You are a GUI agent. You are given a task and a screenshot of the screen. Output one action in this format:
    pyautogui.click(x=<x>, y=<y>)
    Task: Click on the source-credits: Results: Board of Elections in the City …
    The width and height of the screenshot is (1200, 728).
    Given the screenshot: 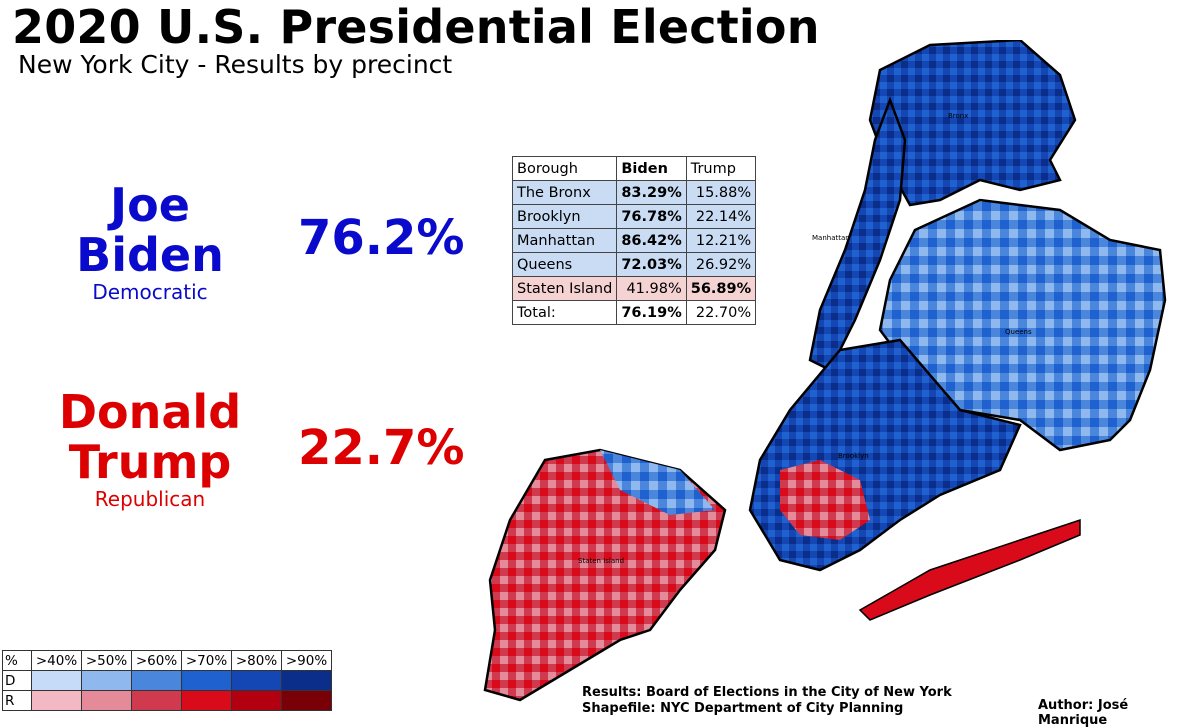 What is the action you would take?
    pyautogui.click(x=767, y=701)
    